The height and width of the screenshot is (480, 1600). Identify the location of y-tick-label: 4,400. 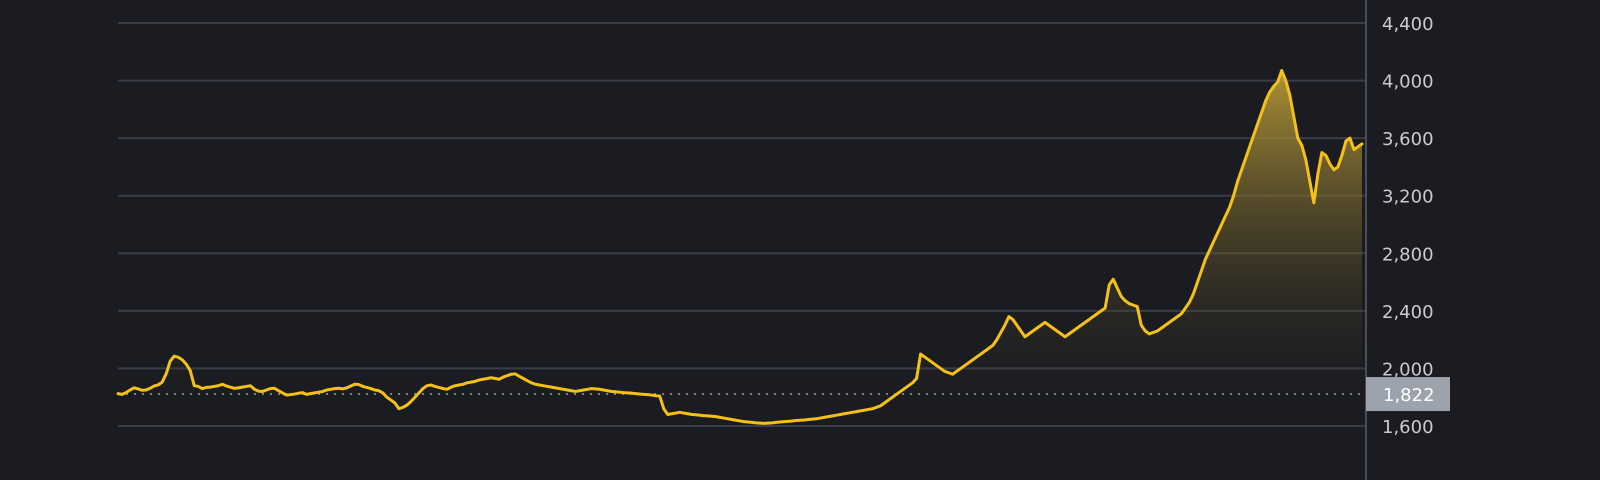
(1408, 24).